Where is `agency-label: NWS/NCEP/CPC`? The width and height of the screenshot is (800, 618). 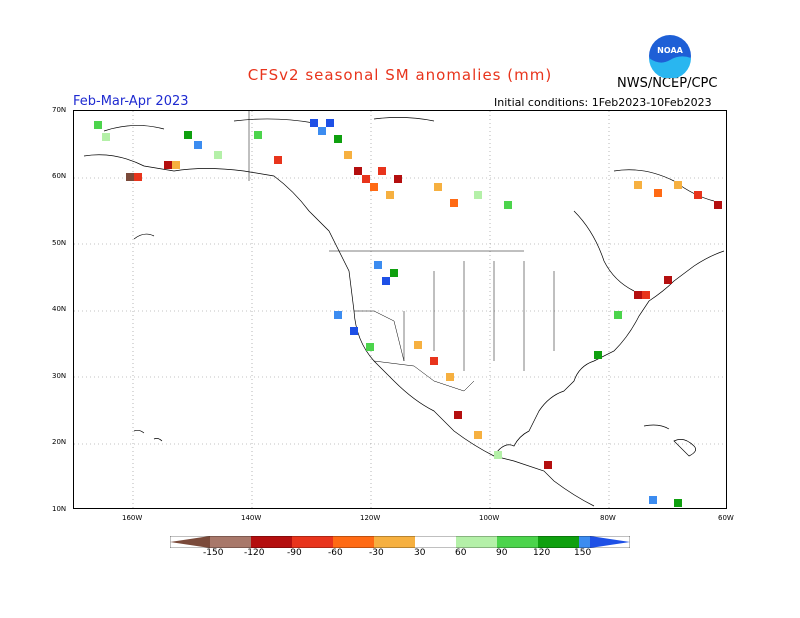
agency-label: NWS/NCEP/CPC is located at coordinates (667, 83).